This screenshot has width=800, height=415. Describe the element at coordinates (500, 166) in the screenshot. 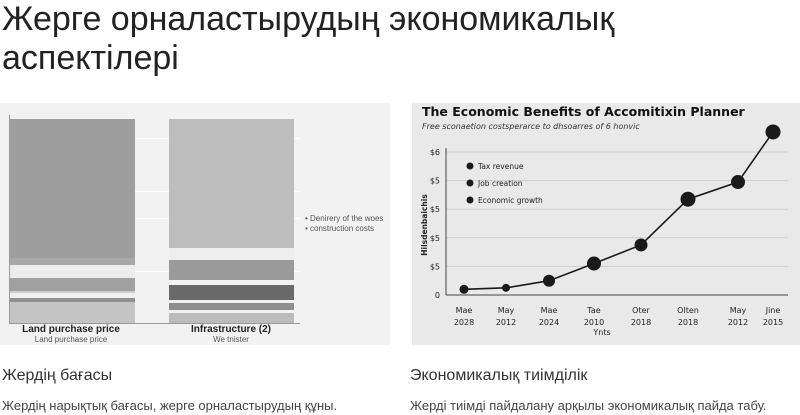

I see `legend-label: Tax revenue` at that location.